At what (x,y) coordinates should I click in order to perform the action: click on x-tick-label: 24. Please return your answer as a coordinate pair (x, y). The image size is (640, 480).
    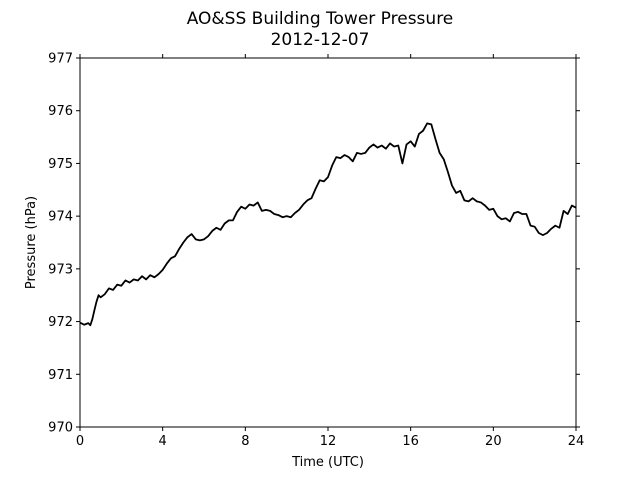
    Looking at the image, I should click on (576, 441).